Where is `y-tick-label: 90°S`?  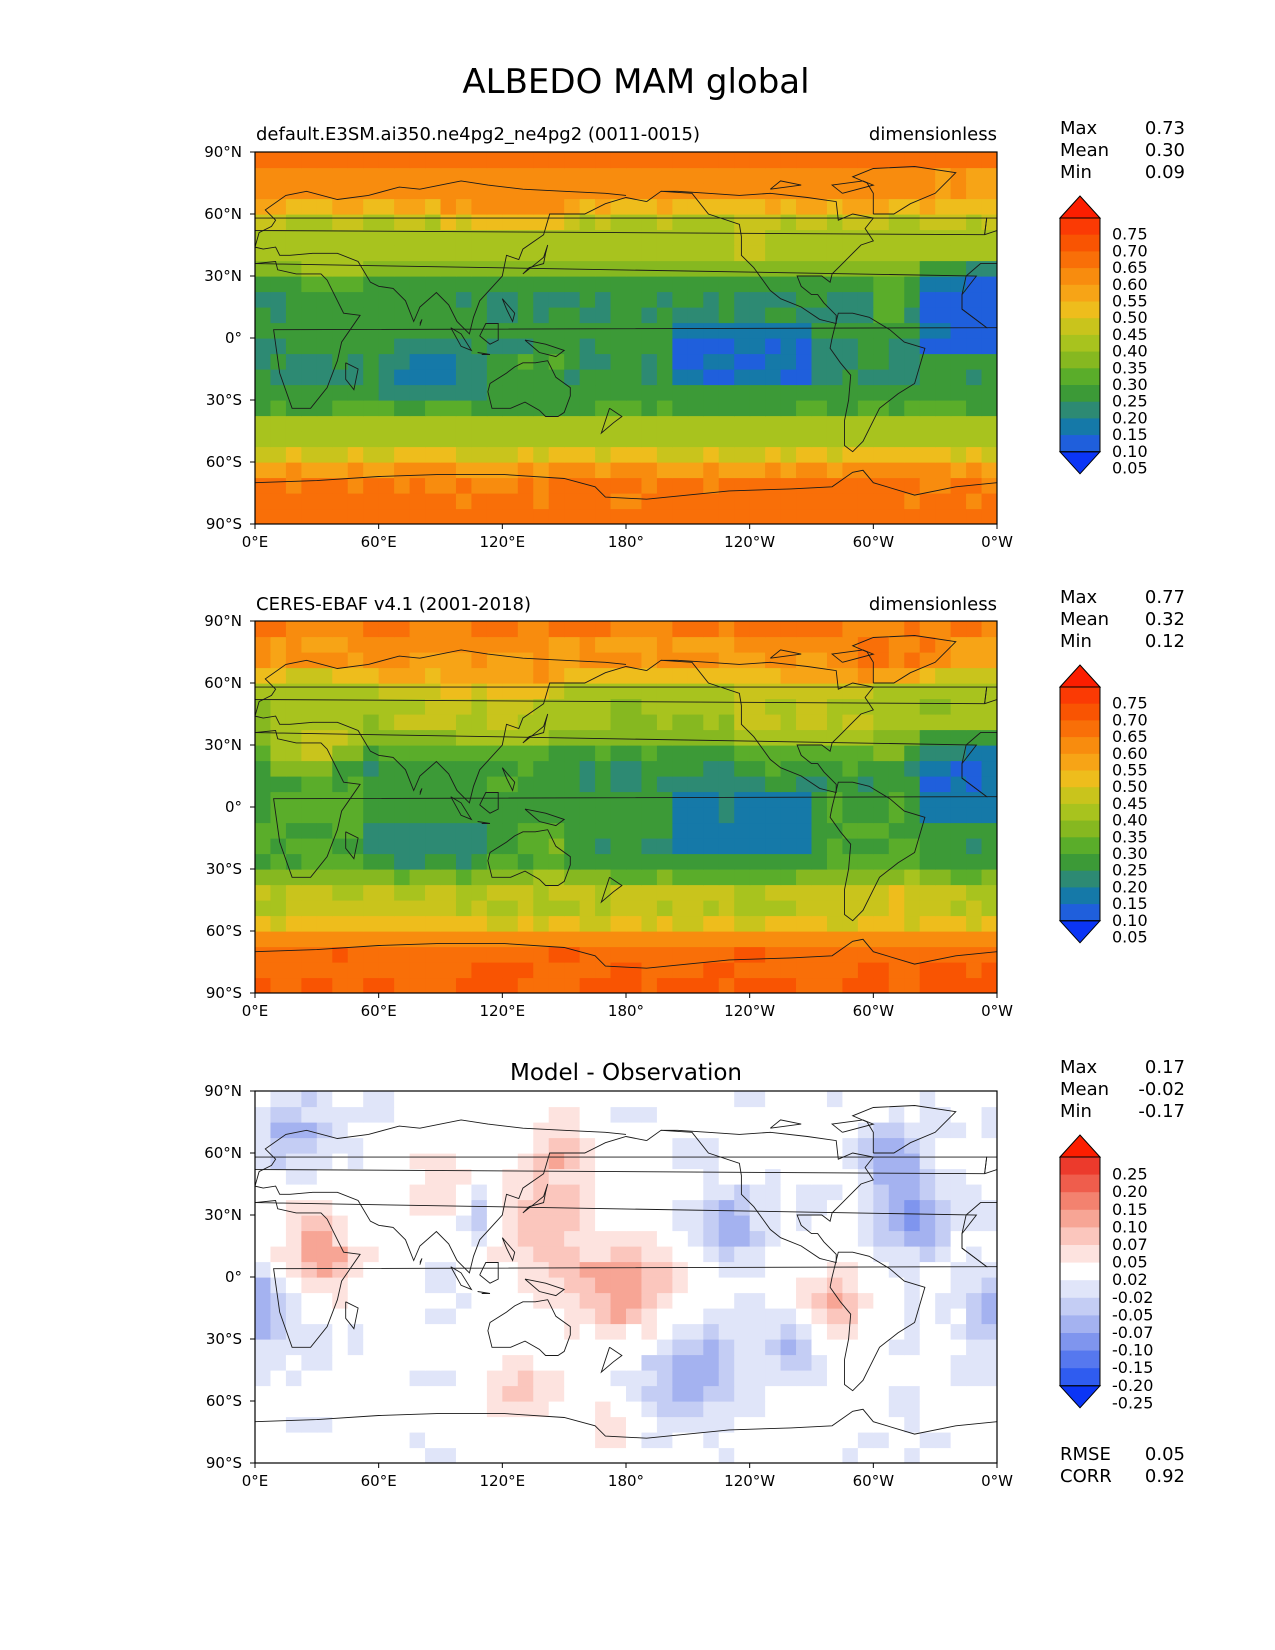
y-tick-label: 90°S is located at coordinates (224, 1463).